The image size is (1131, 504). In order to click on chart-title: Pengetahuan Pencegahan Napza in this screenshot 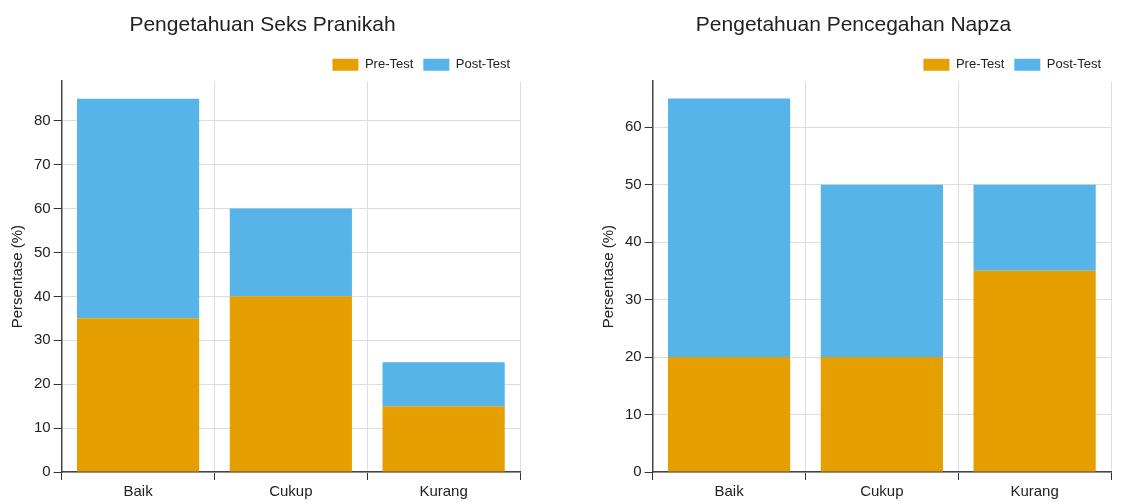, I will do `click(853, 24)`.